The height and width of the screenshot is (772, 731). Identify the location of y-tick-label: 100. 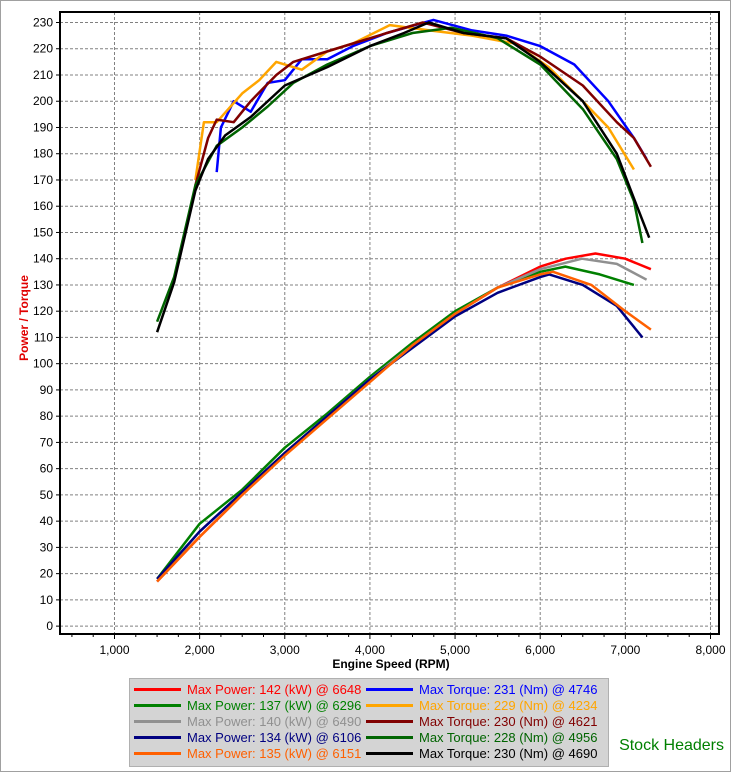
(43, 364).